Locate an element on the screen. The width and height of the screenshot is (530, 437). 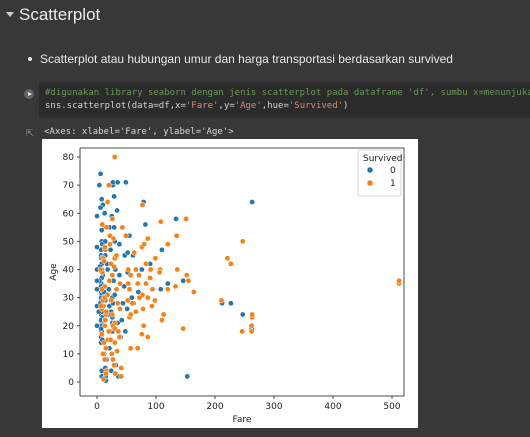
y-tick-label: 70 is located at coordinates (69, 186).